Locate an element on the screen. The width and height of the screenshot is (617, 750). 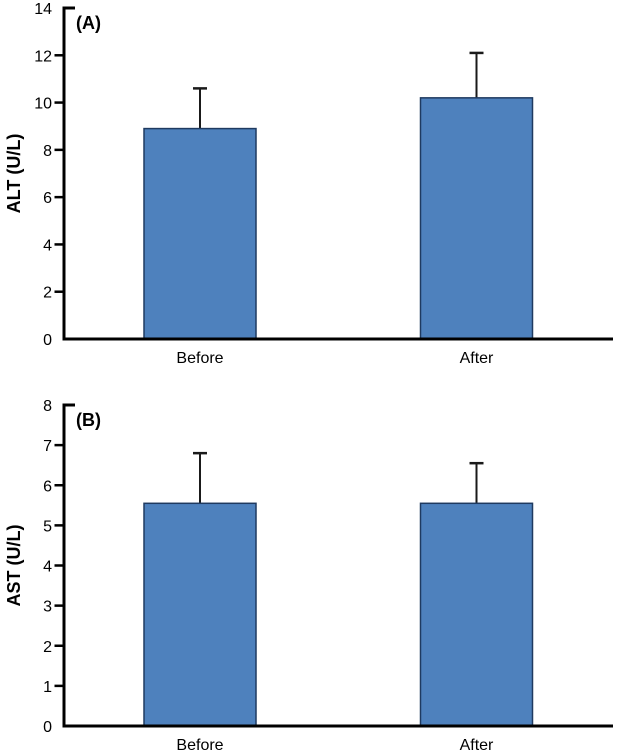
panel-label: (A) is located at coordinates (88, 23).